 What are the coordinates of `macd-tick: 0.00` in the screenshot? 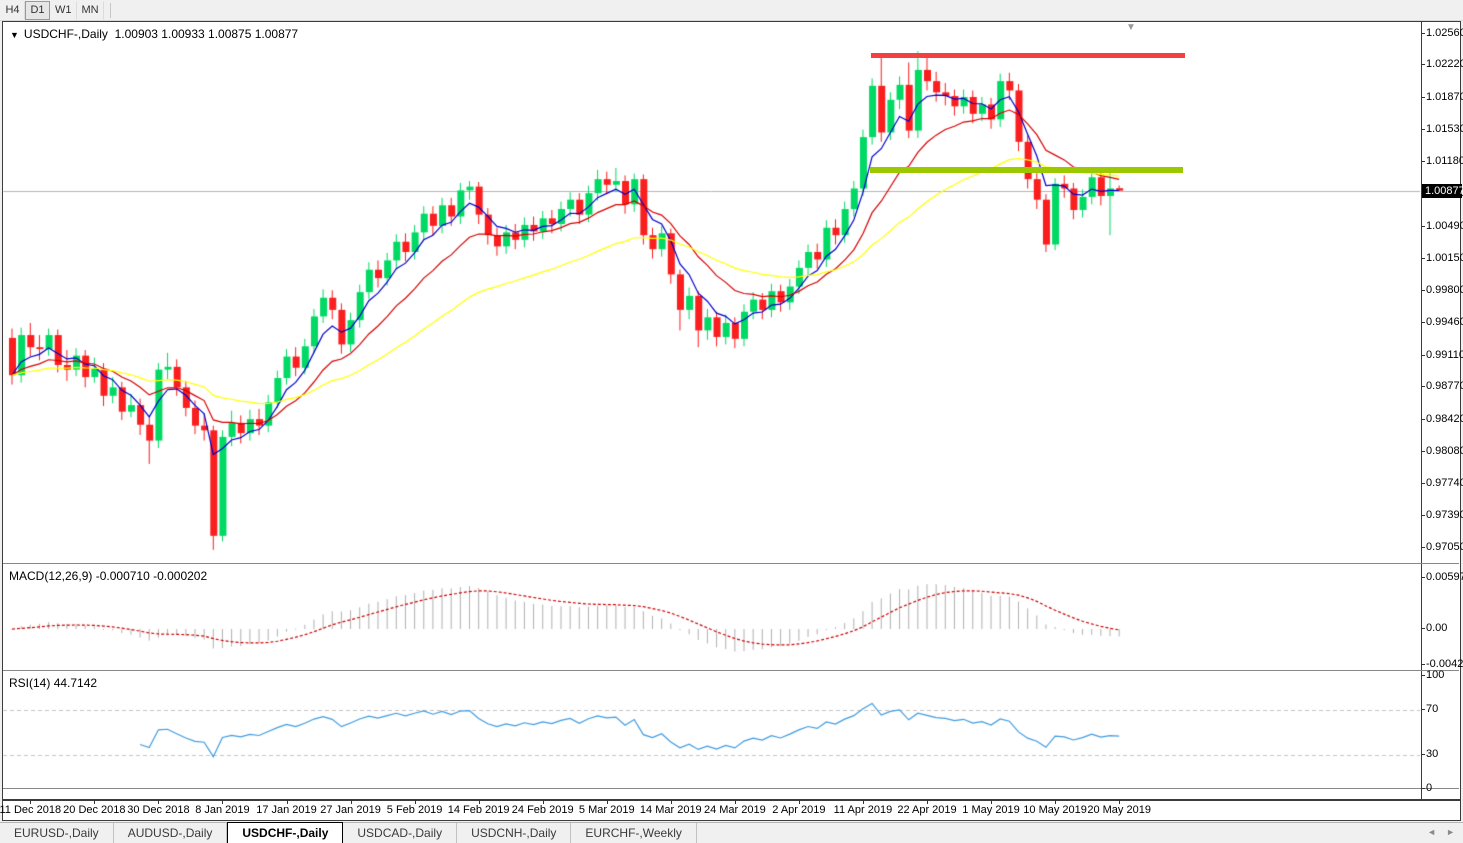 It's located at (1434, 628).